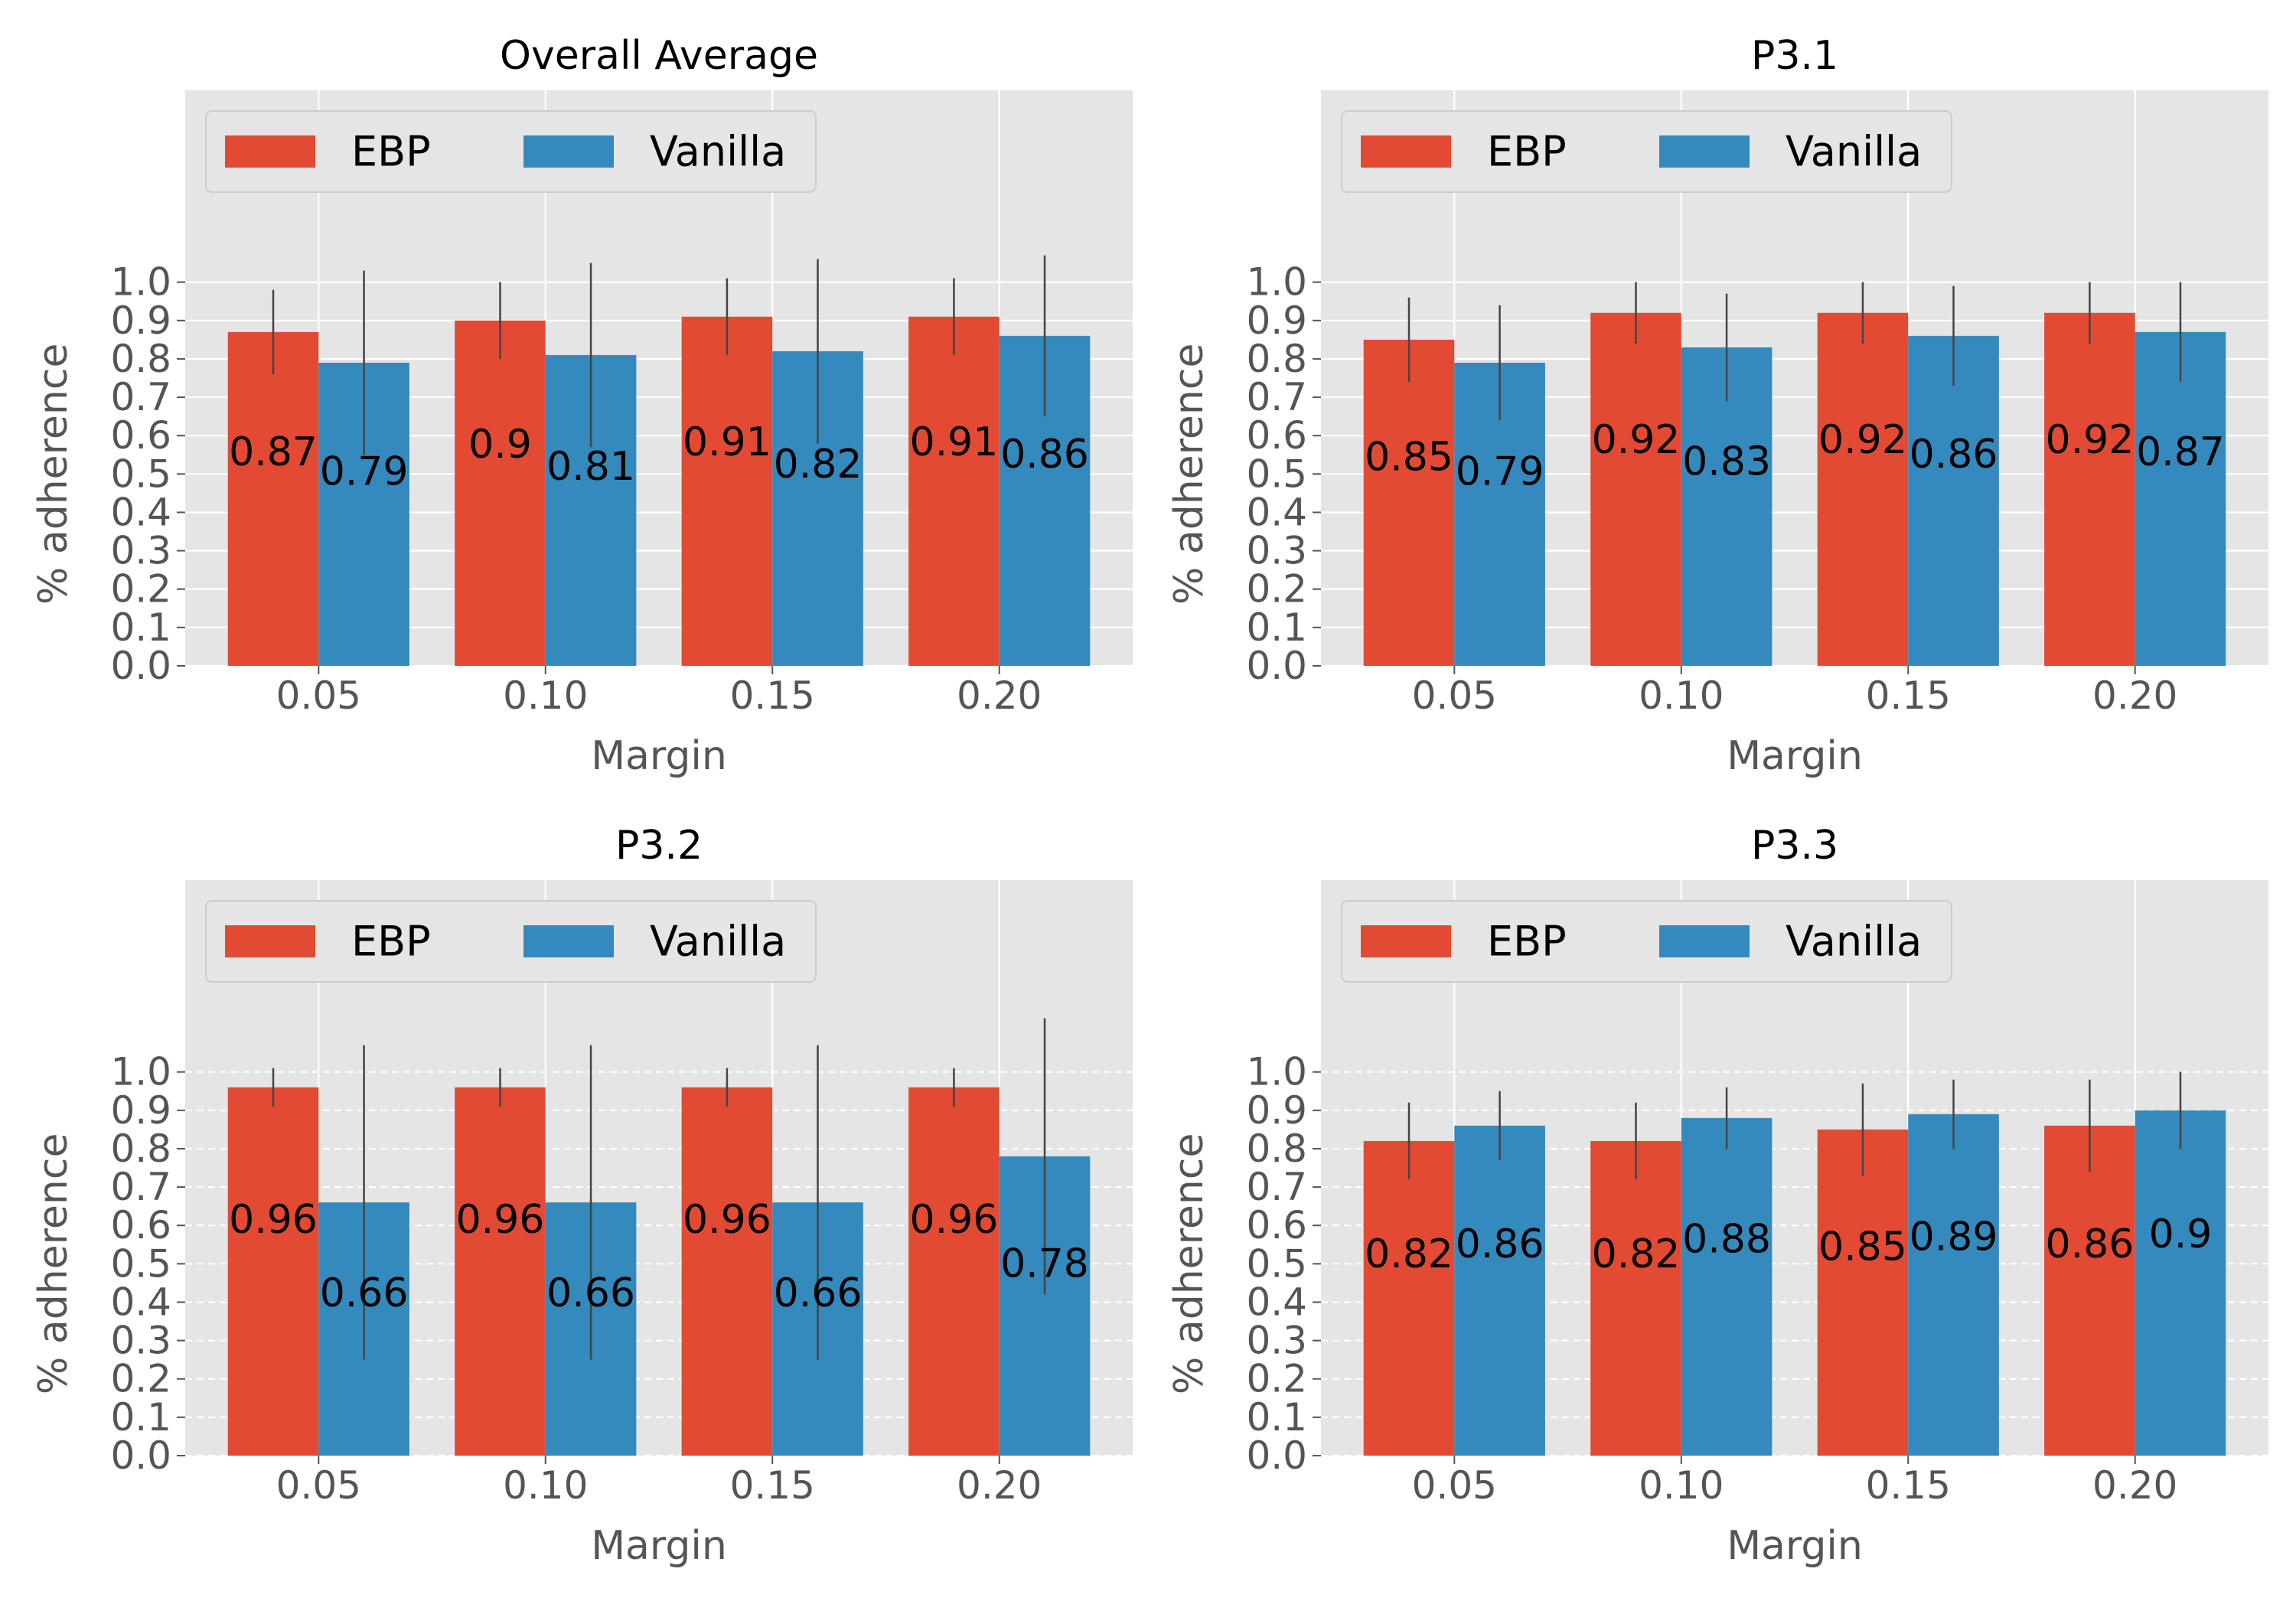 The height and width of the screenshot is (1611, 2296). What do you see at coordinates (2180, 452) in the screenshot?
I see `bar-value-label: 0.87` at bounding box center [2180, 452].